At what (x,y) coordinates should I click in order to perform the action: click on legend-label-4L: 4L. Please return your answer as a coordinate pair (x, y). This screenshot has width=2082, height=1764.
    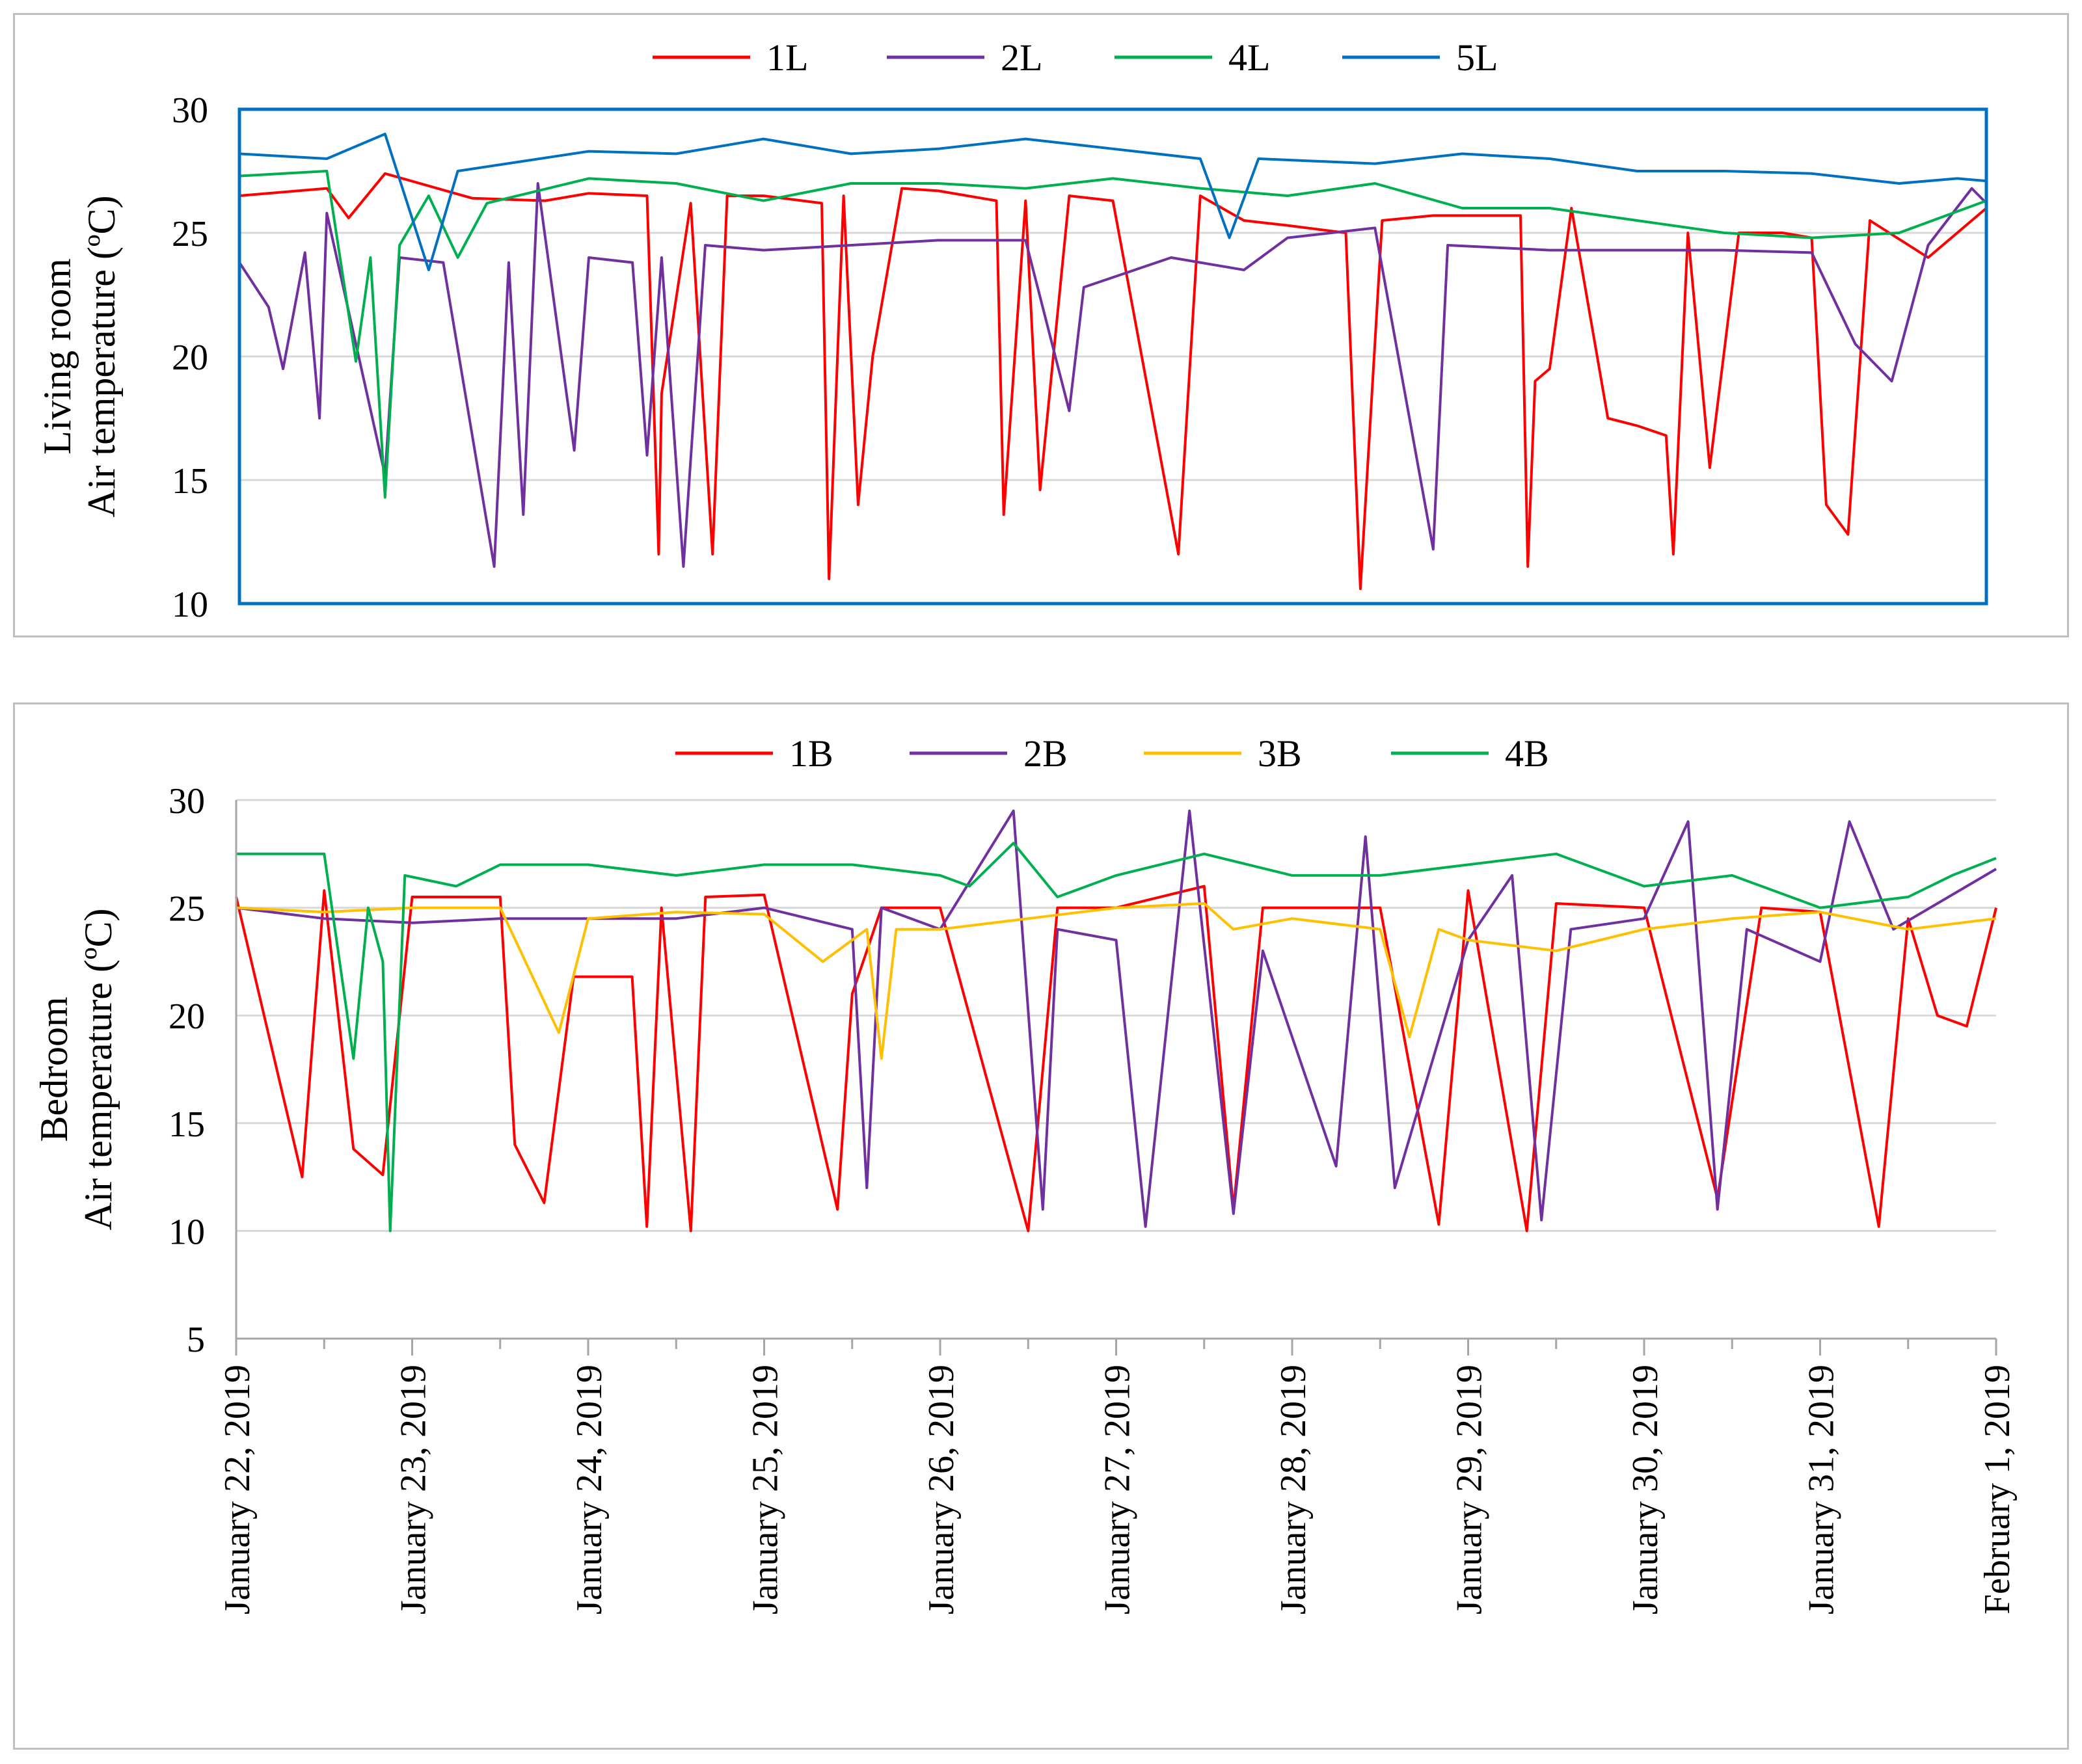
    Looking at the image, I should click on (1249, 57).